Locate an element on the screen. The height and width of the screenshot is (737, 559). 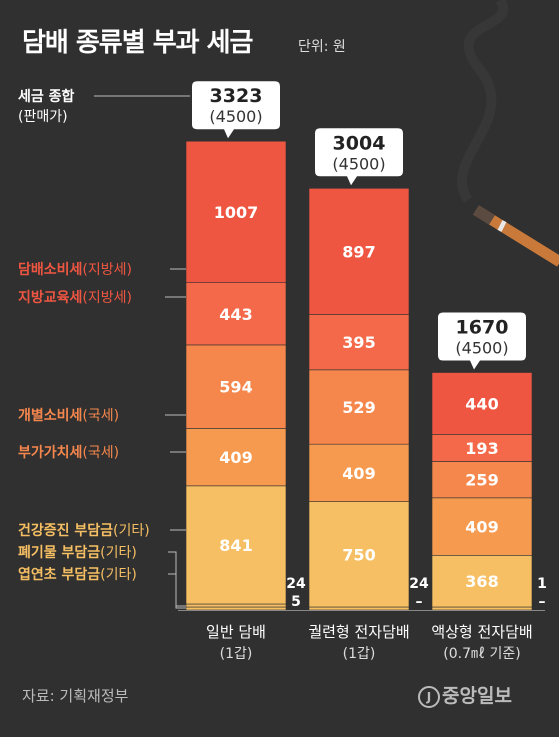
data-label: 259 is located at coordinates (481, 480).